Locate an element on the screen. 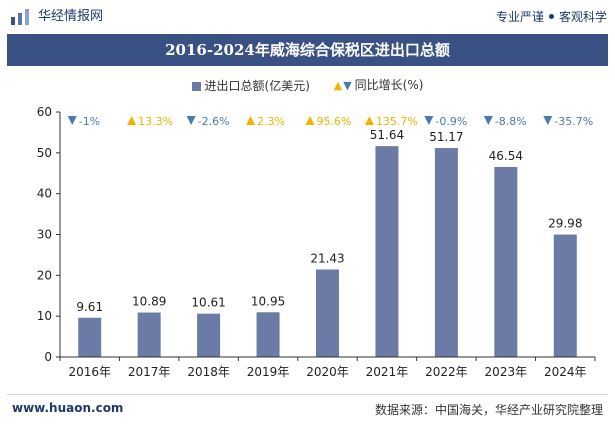 The width and height of the screenshot is (615, 427). huajing-logo-icon is located at coordinates (20, 17).